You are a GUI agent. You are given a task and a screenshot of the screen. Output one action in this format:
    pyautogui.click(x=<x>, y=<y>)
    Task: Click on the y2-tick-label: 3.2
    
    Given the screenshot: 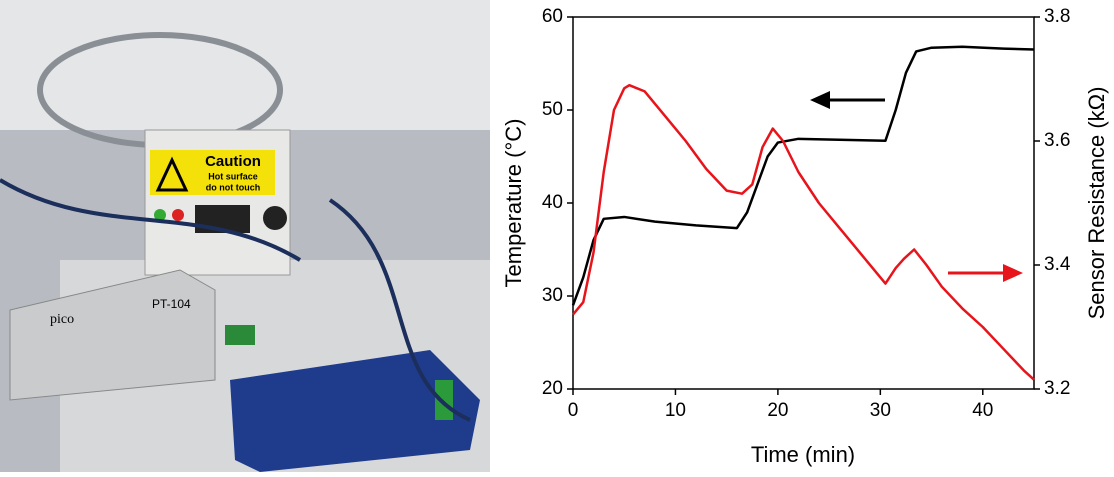 What is the action you would take?
    pyautogui.click(x=1057, y=388)
    